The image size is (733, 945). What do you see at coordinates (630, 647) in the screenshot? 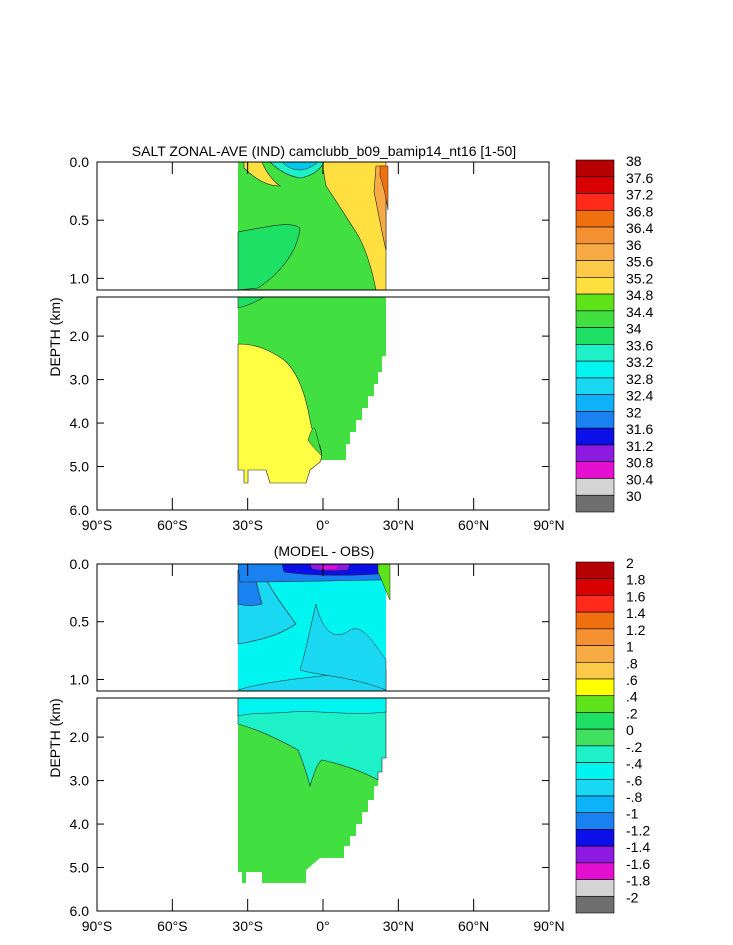
I see `colorbar-label: 1` at bounding box center [630, 647].